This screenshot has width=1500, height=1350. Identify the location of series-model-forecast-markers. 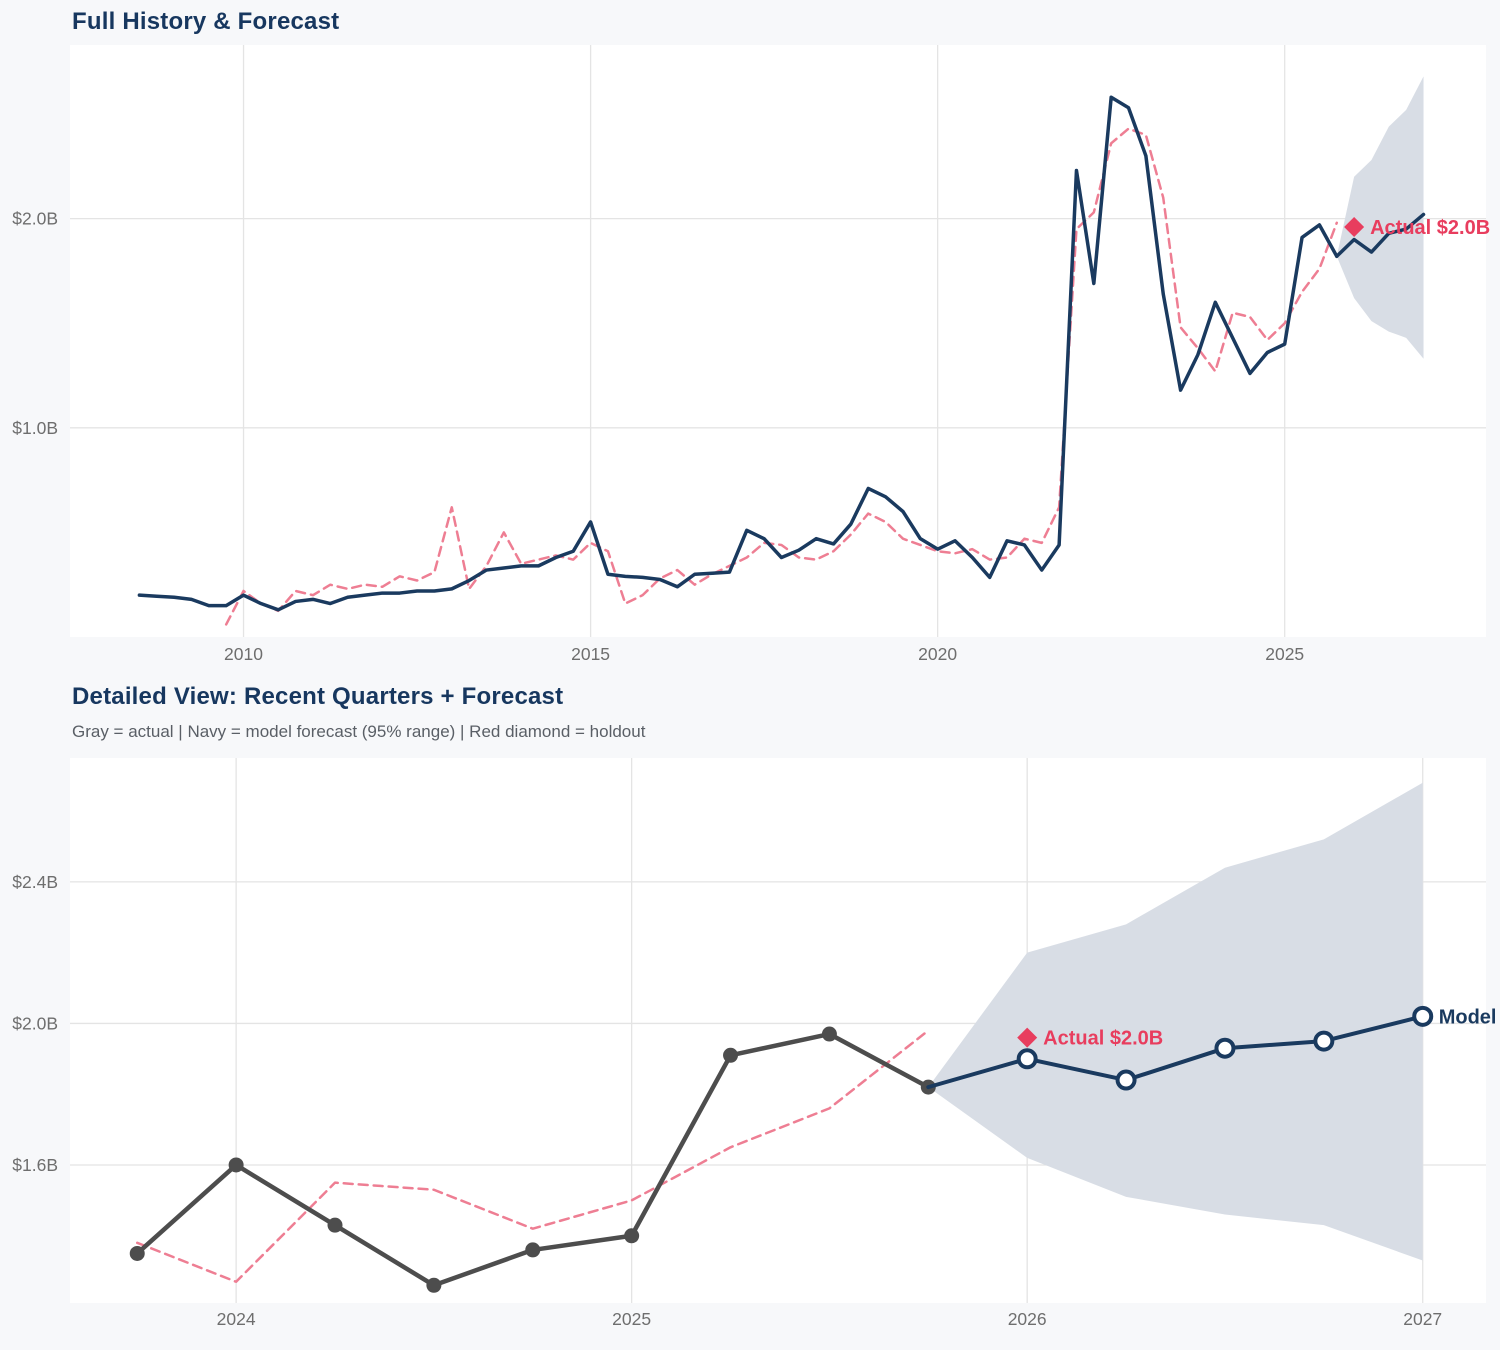
(1225, 1048).